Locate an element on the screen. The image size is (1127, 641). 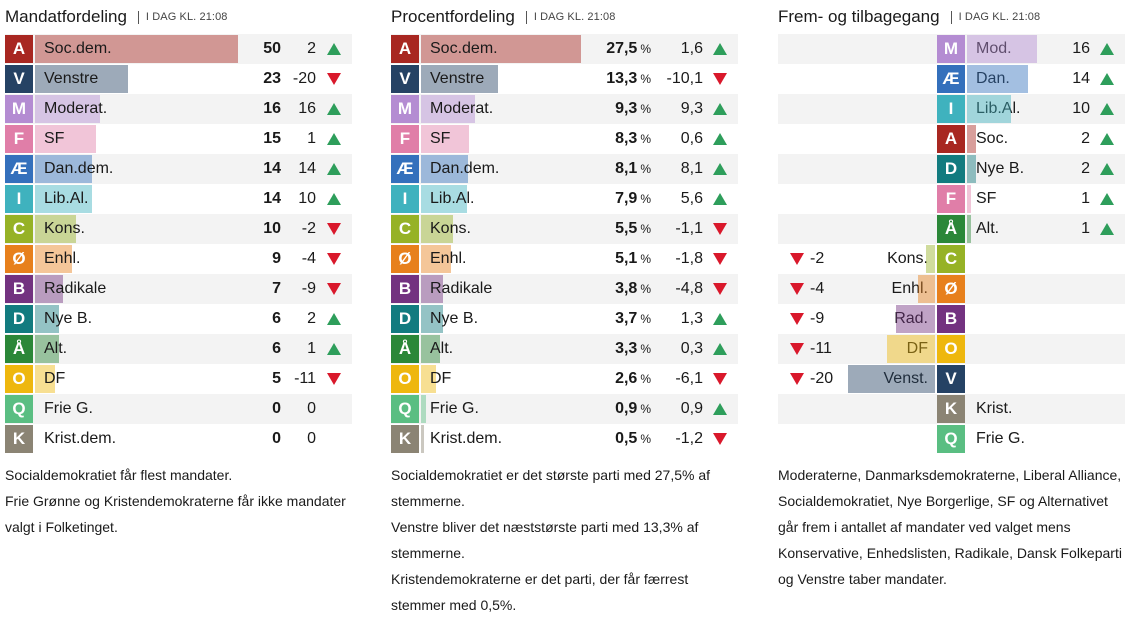
party-change: 14 is located at coordinates (1081, 78).